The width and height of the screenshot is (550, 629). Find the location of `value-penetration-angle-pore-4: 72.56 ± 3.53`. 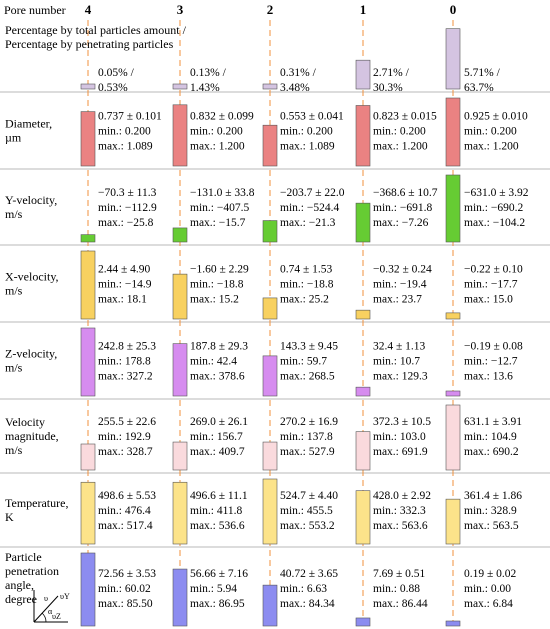

value-penetration-angle-pore-4: 72.56 ± 3.53 is located at coordinates (127, 574).